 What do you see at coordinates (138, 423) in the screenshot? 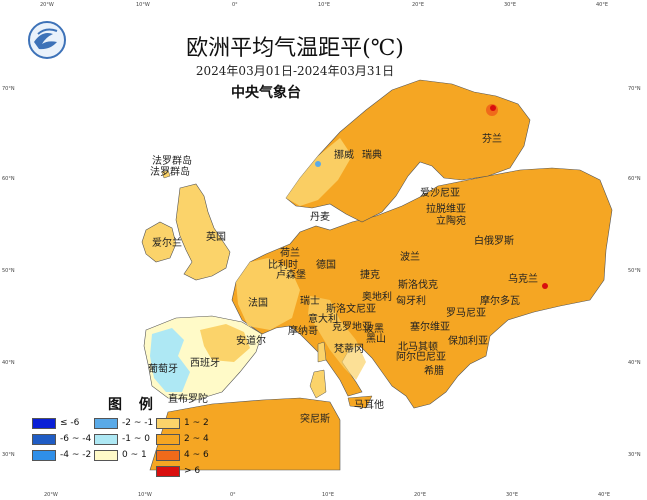
I see `legend-label-4: -2 ~ -1` at bounding box center [138, 423].